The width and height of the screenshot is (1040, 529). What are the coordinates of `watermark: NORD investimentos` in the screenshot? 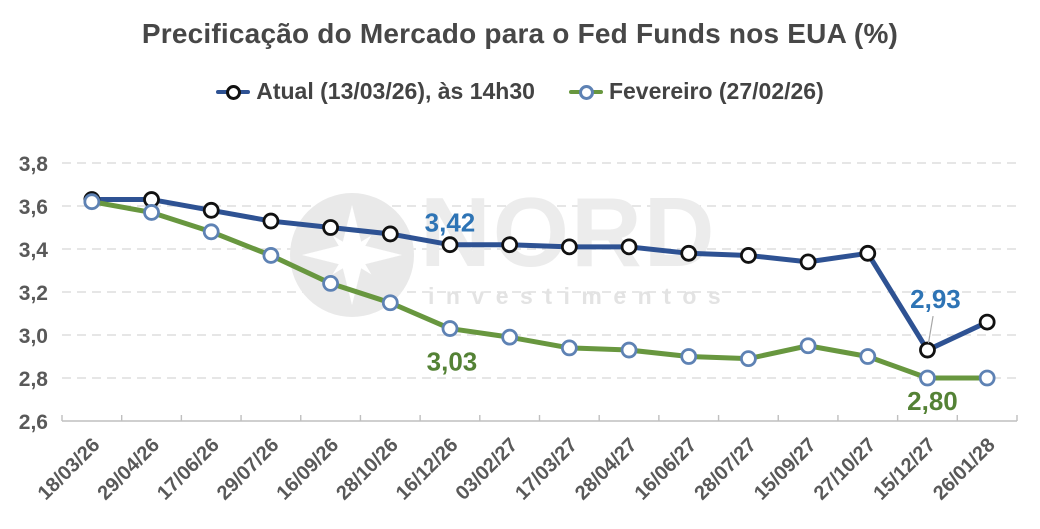 It's located at (509, 249).